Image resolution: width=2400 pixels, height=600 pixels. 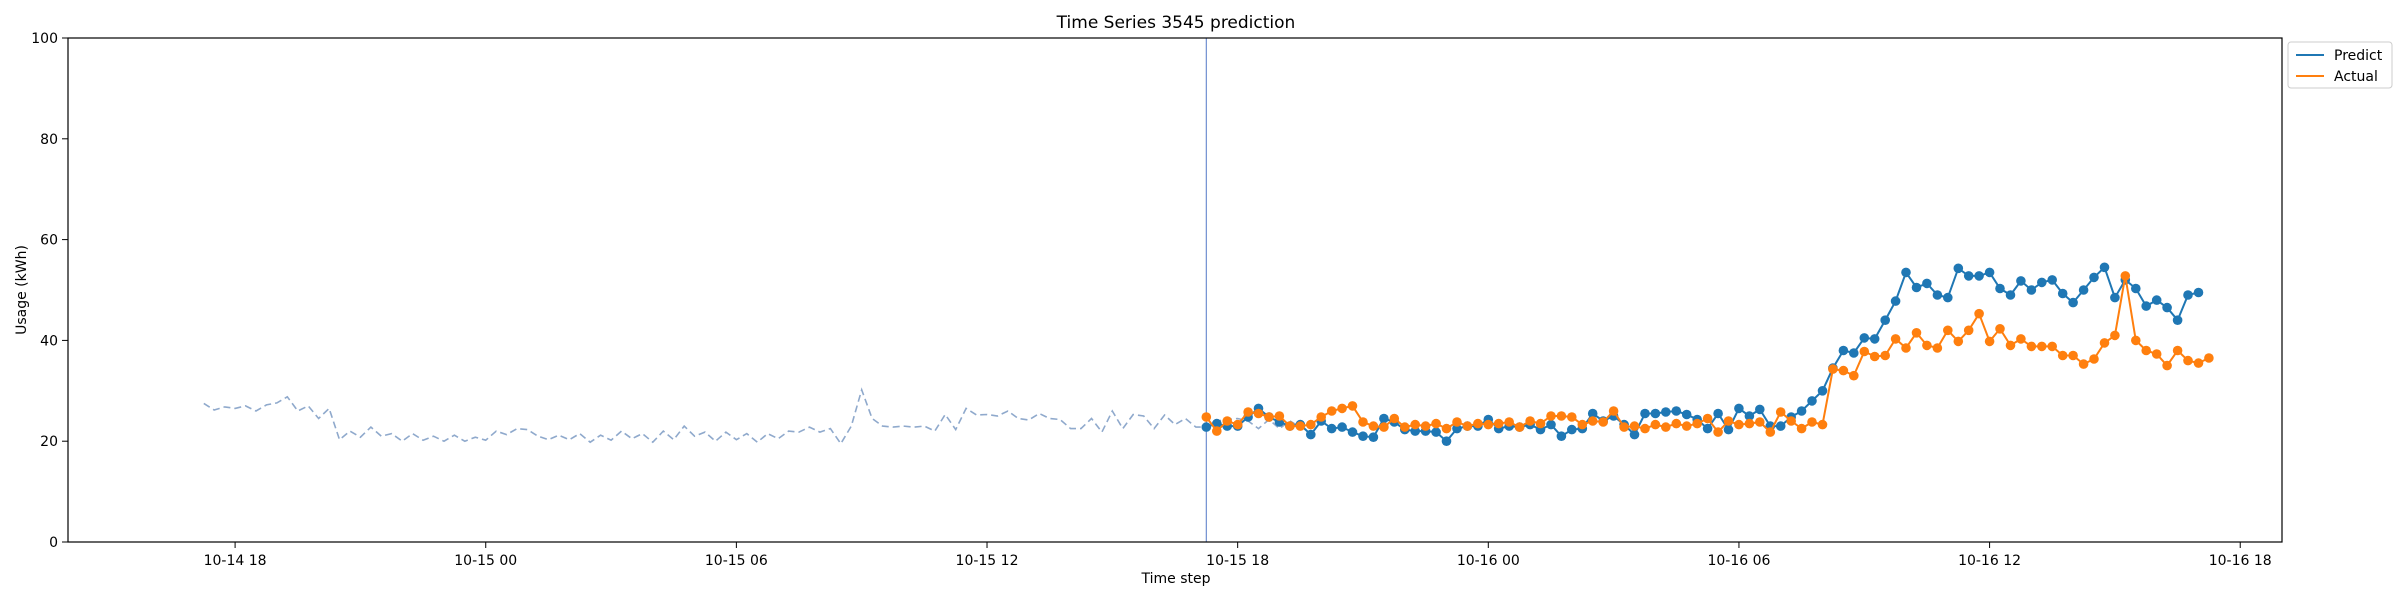 I want to click on y-axis: 0 20 40 60 80 100, so click(x=49, y=291).